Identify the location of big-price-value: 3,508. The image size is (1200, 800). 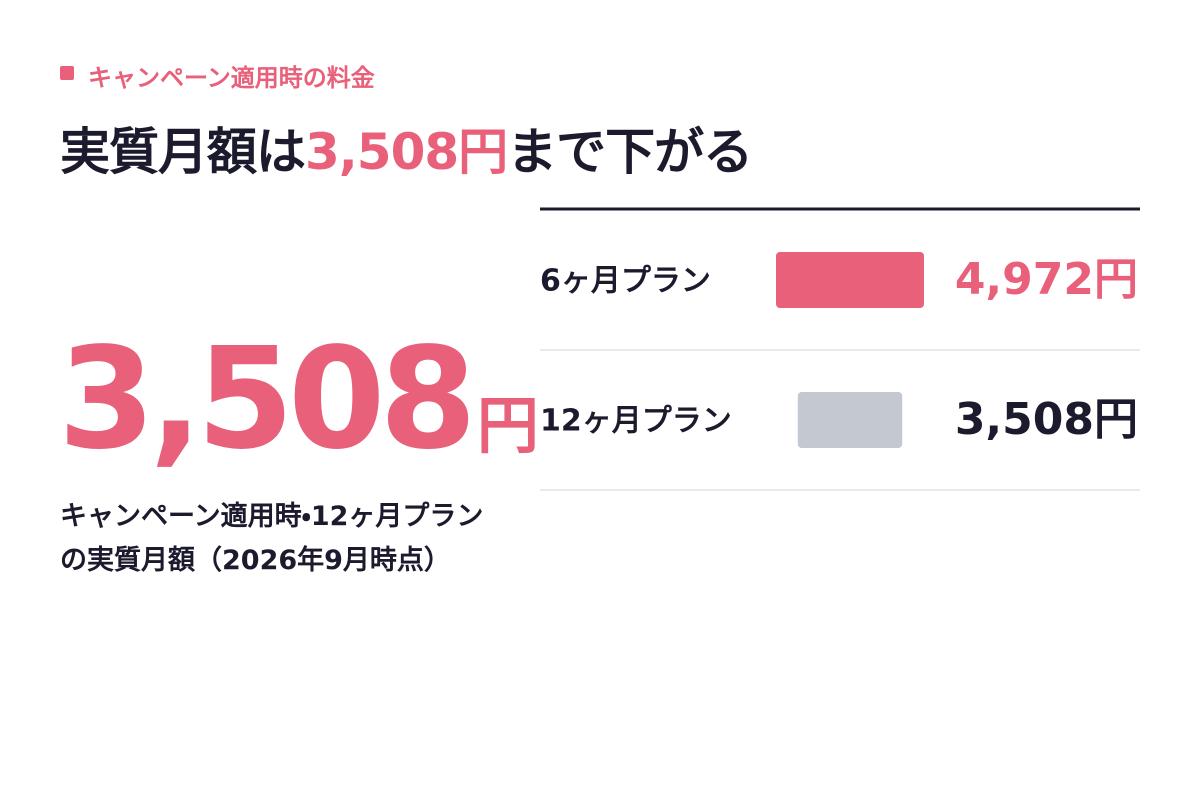
(267, 399).